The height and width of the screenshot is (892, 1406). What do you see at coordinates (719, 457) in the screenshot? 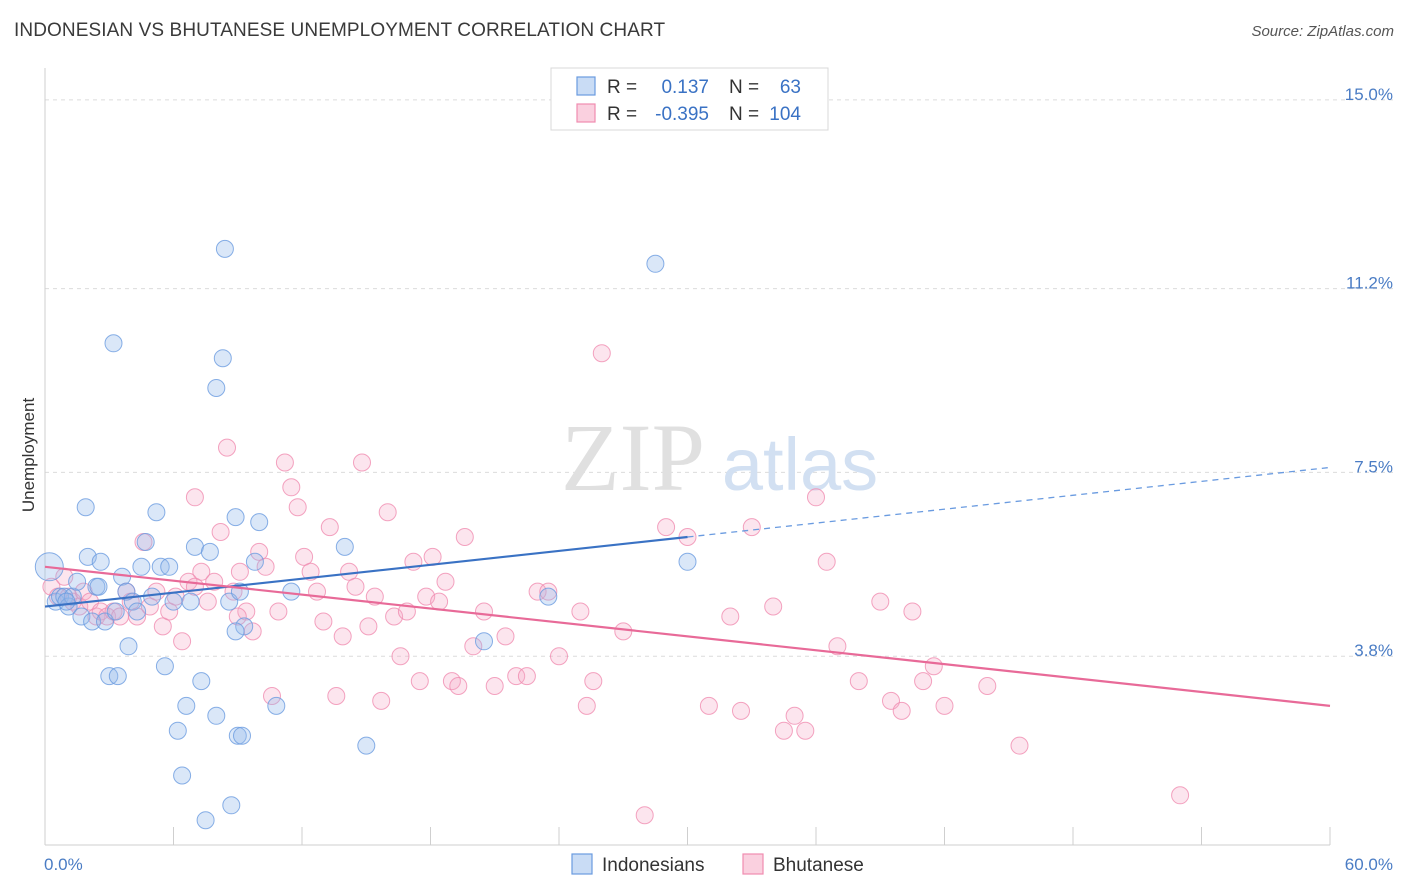
I see `watermark: ZIP atlas` at bounding box center [719, 457].